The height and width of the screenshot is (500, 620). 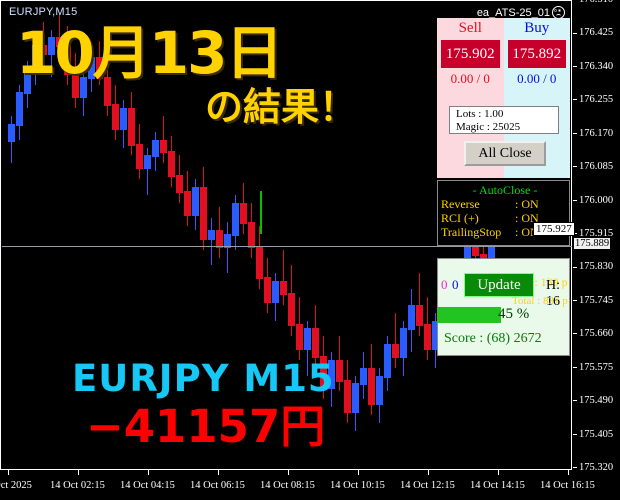 I want to click on price-tick-label: 175.320, so click(x=596, y=468).